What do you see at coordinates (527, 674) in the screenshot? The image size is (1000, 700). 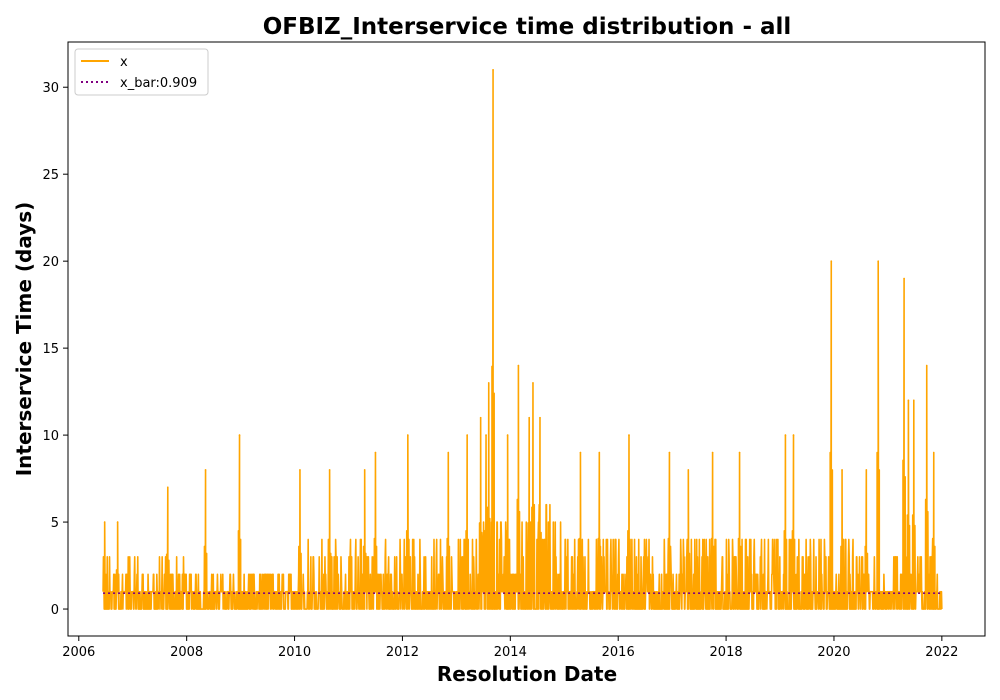 I see `x-axis-label: Resolution Date` at bounding box center [527, 674].